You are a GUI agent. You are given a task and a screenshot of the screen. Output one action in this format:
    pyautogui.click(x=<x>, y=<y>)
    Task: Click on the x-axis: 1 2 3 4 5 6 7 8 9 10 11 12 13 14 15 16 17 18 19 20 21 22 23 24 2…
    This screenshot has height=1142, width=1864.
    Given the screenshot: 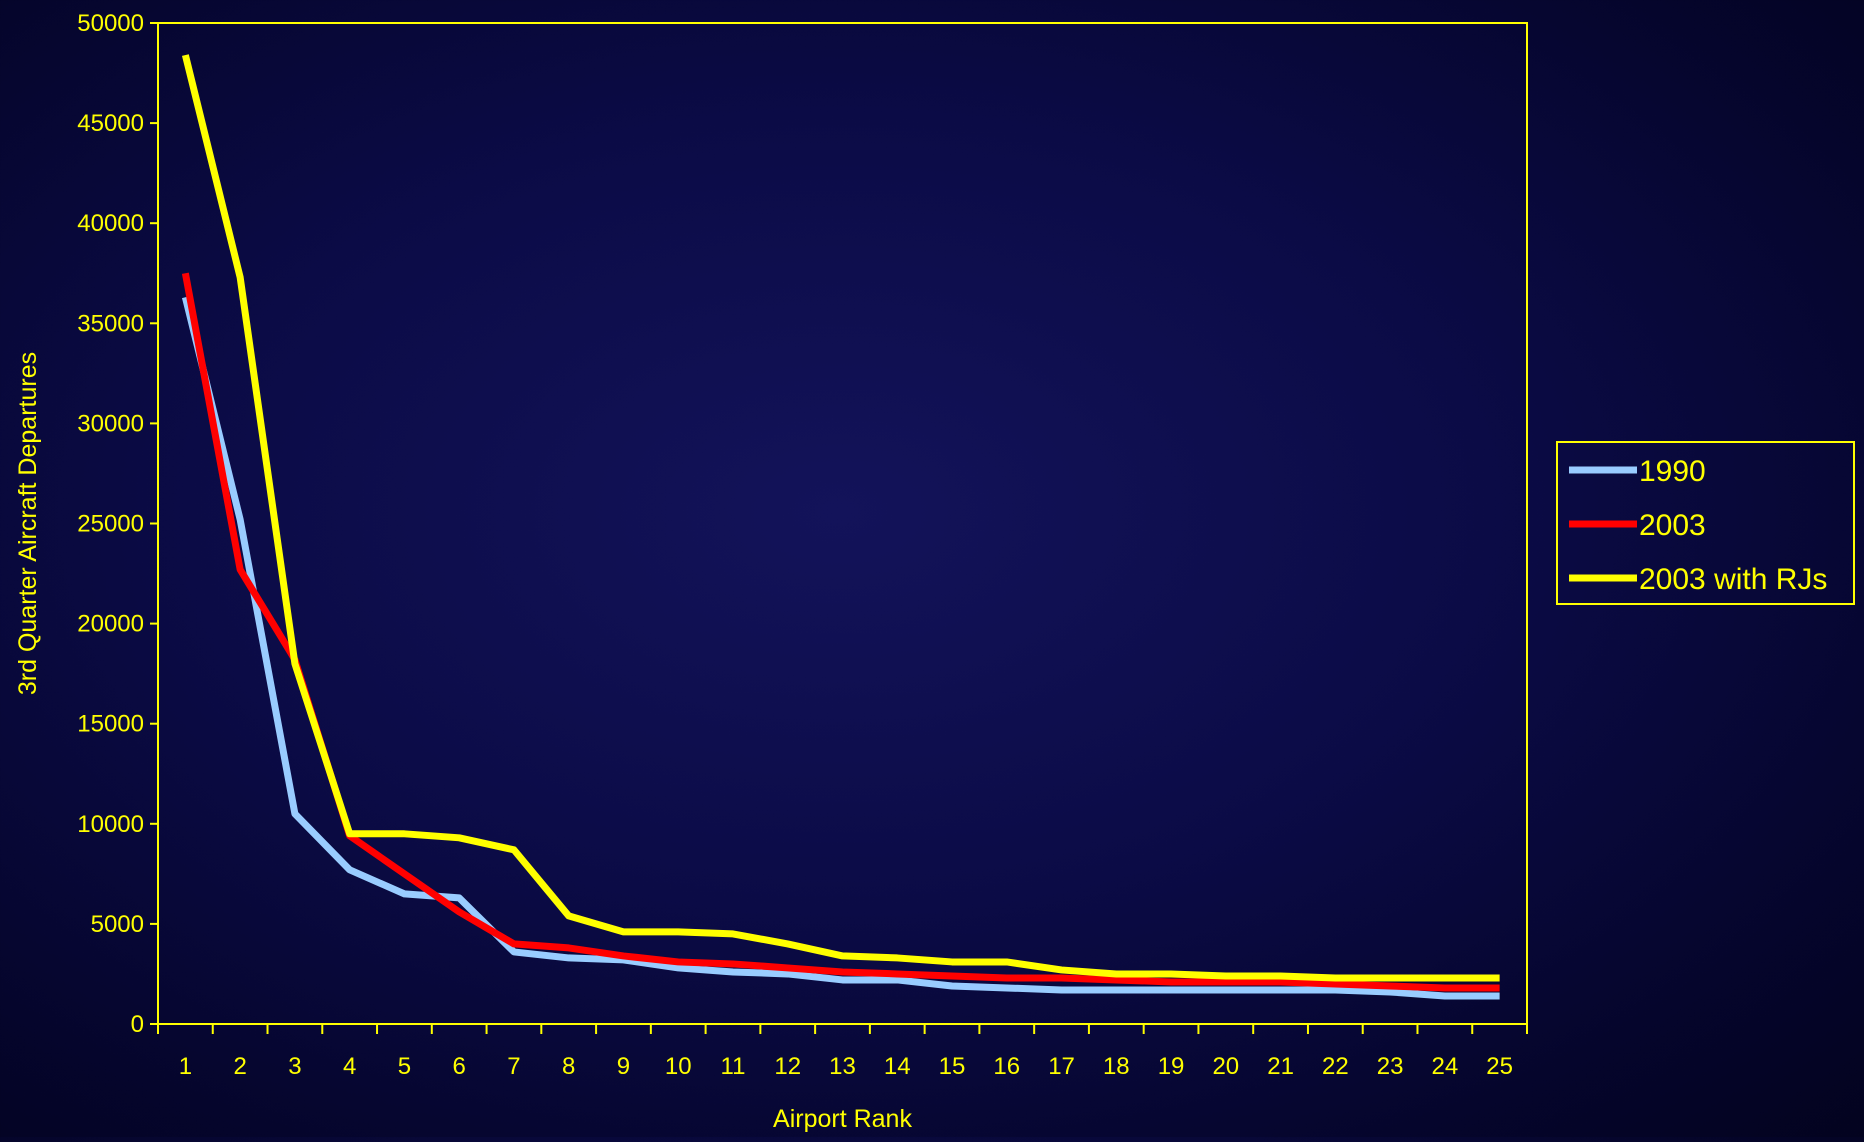 What is the action you would take?
    pyautogui.click(x=842, y=1052)
    